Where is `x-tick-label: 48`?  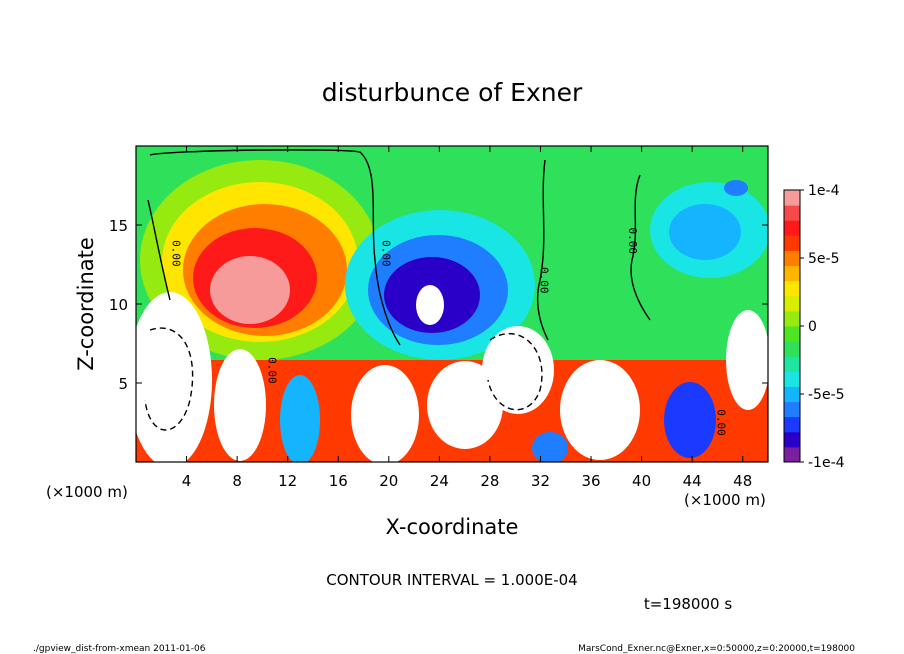
x-tick-label: 48 is located at coordinates (742, 481).